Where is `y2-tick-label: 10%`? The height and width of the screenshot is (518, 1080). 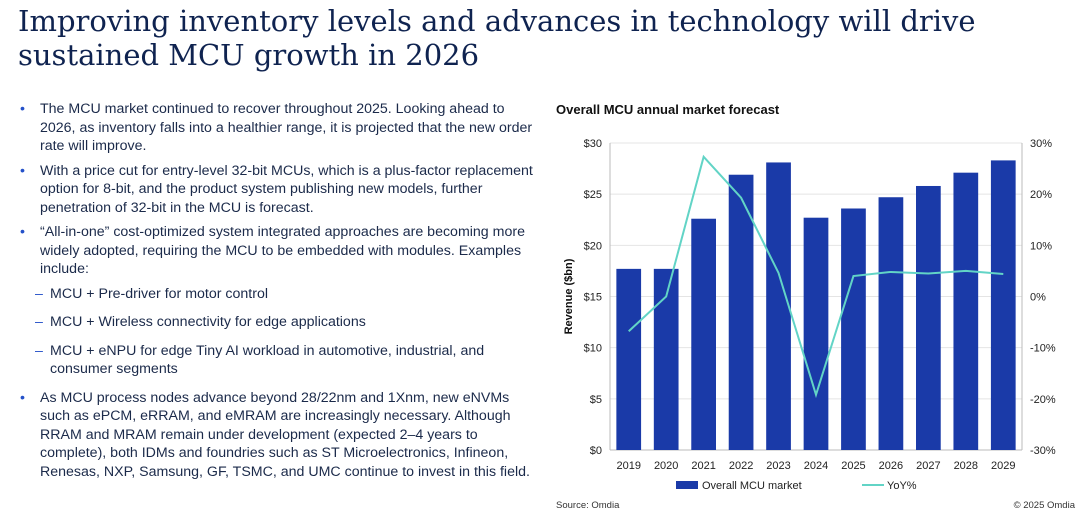
y2-tick-label: 10% is located at coordinates (1041, 246).